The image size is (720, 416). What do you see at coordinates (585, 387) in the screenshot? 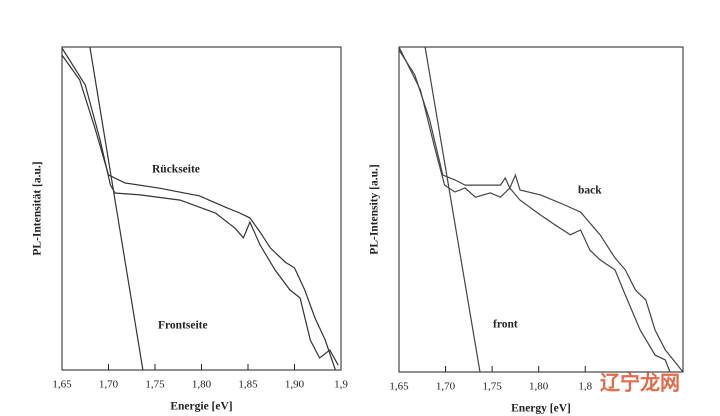
I see `x-tick-label: 1,8` at bounding box center [585, 387].